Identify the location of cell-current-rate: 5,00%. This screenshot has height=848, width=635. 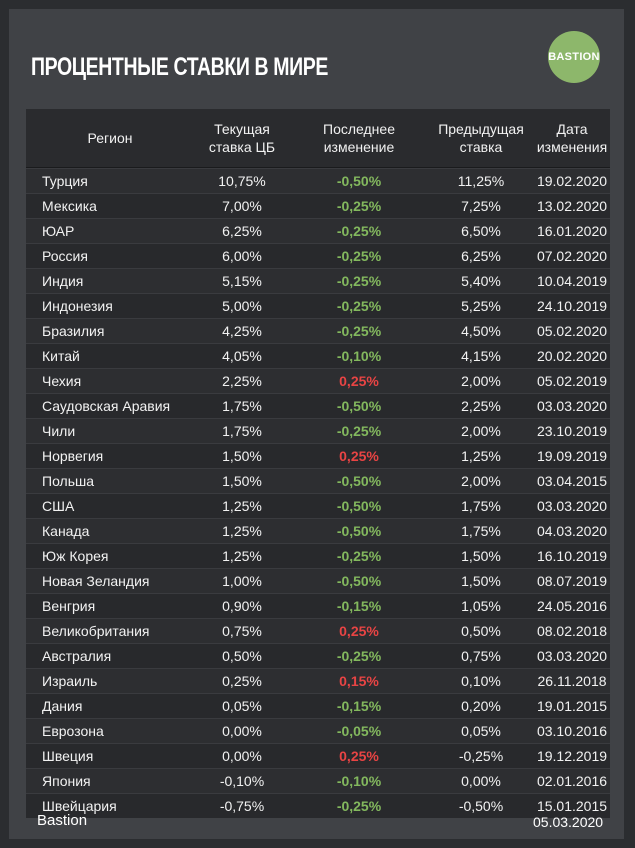
(242, 306).